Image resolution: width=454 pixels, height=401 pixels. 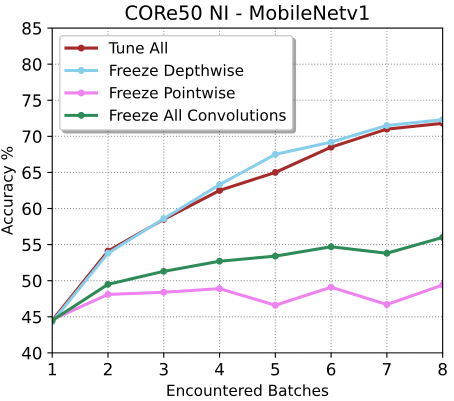 What do you see at coordinates (247, 390) in the screenshot?
I see `x-axis-title: Encountered Batches` at bounding box center [247, 390].